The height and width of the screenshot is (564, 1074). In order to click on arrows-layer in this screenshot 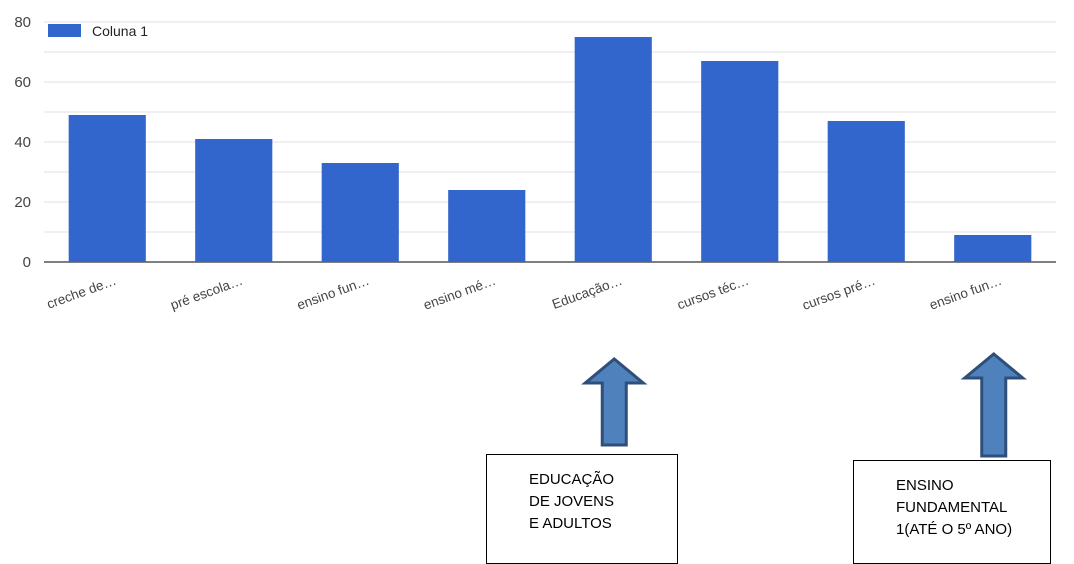, I will do `click(804, 405)`.